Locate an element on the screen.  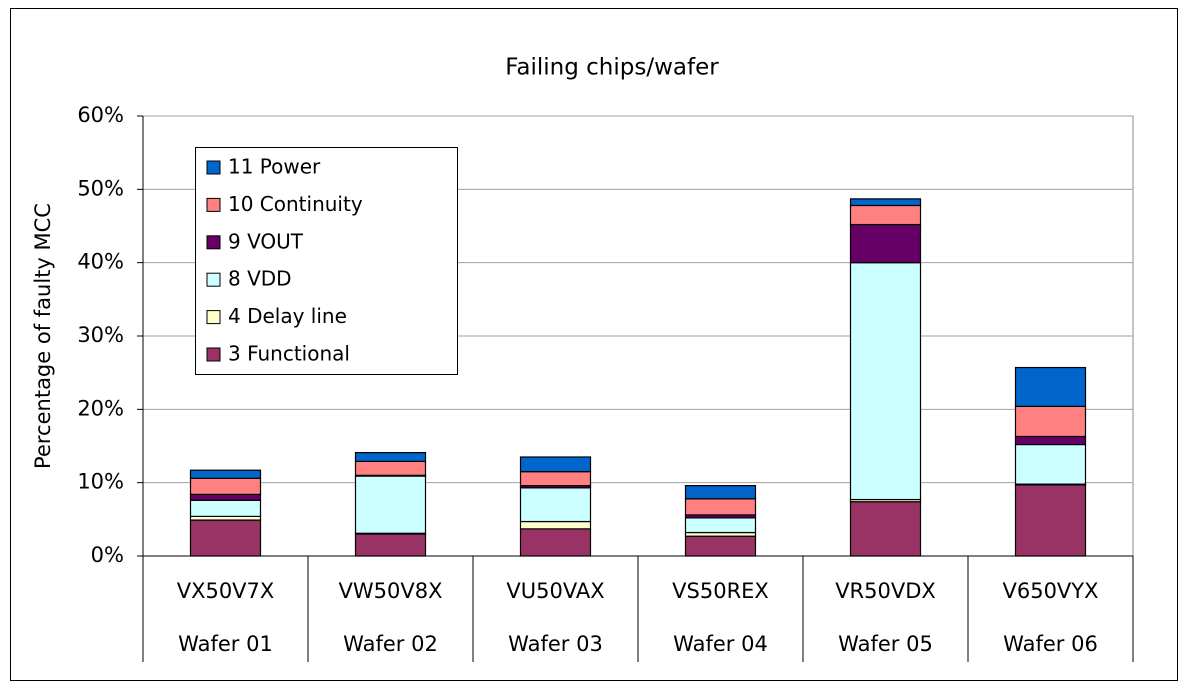
x-group-label: Wafer 02 is located at coordinates (390, 644).